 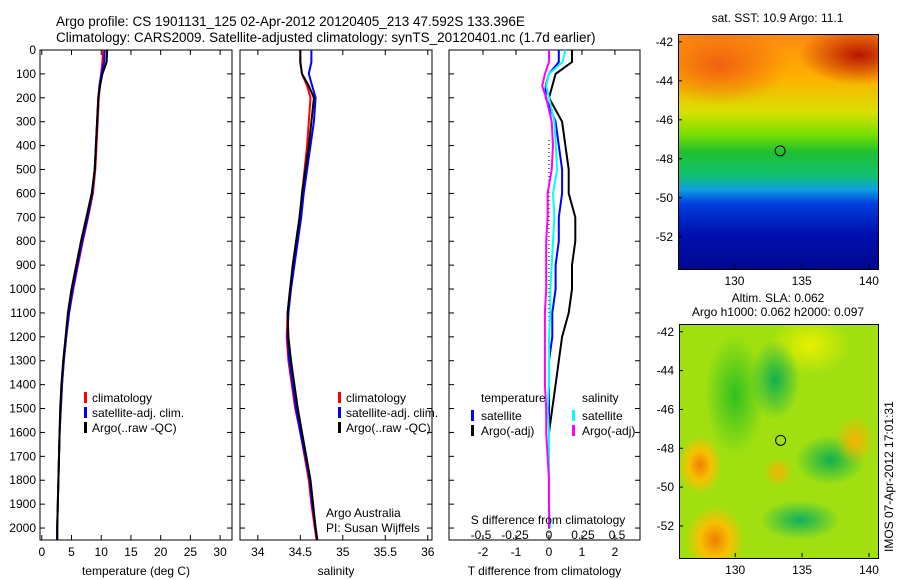 What do you see at coordinates (889, 476) in the screenshot?
I see `timestamp-footer: IMOS 07-Apr-2012 17:01:31` at bounding box center [889, 476].